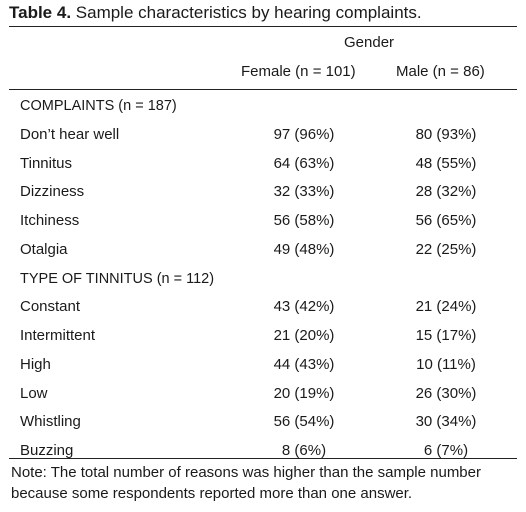 The width and height of the screenshot is (526, 512). Describe the element at coordinates (263, 422) in the screenshot. I see `table-row: Whistling 56 (54%) 30 (34%)` at that location.